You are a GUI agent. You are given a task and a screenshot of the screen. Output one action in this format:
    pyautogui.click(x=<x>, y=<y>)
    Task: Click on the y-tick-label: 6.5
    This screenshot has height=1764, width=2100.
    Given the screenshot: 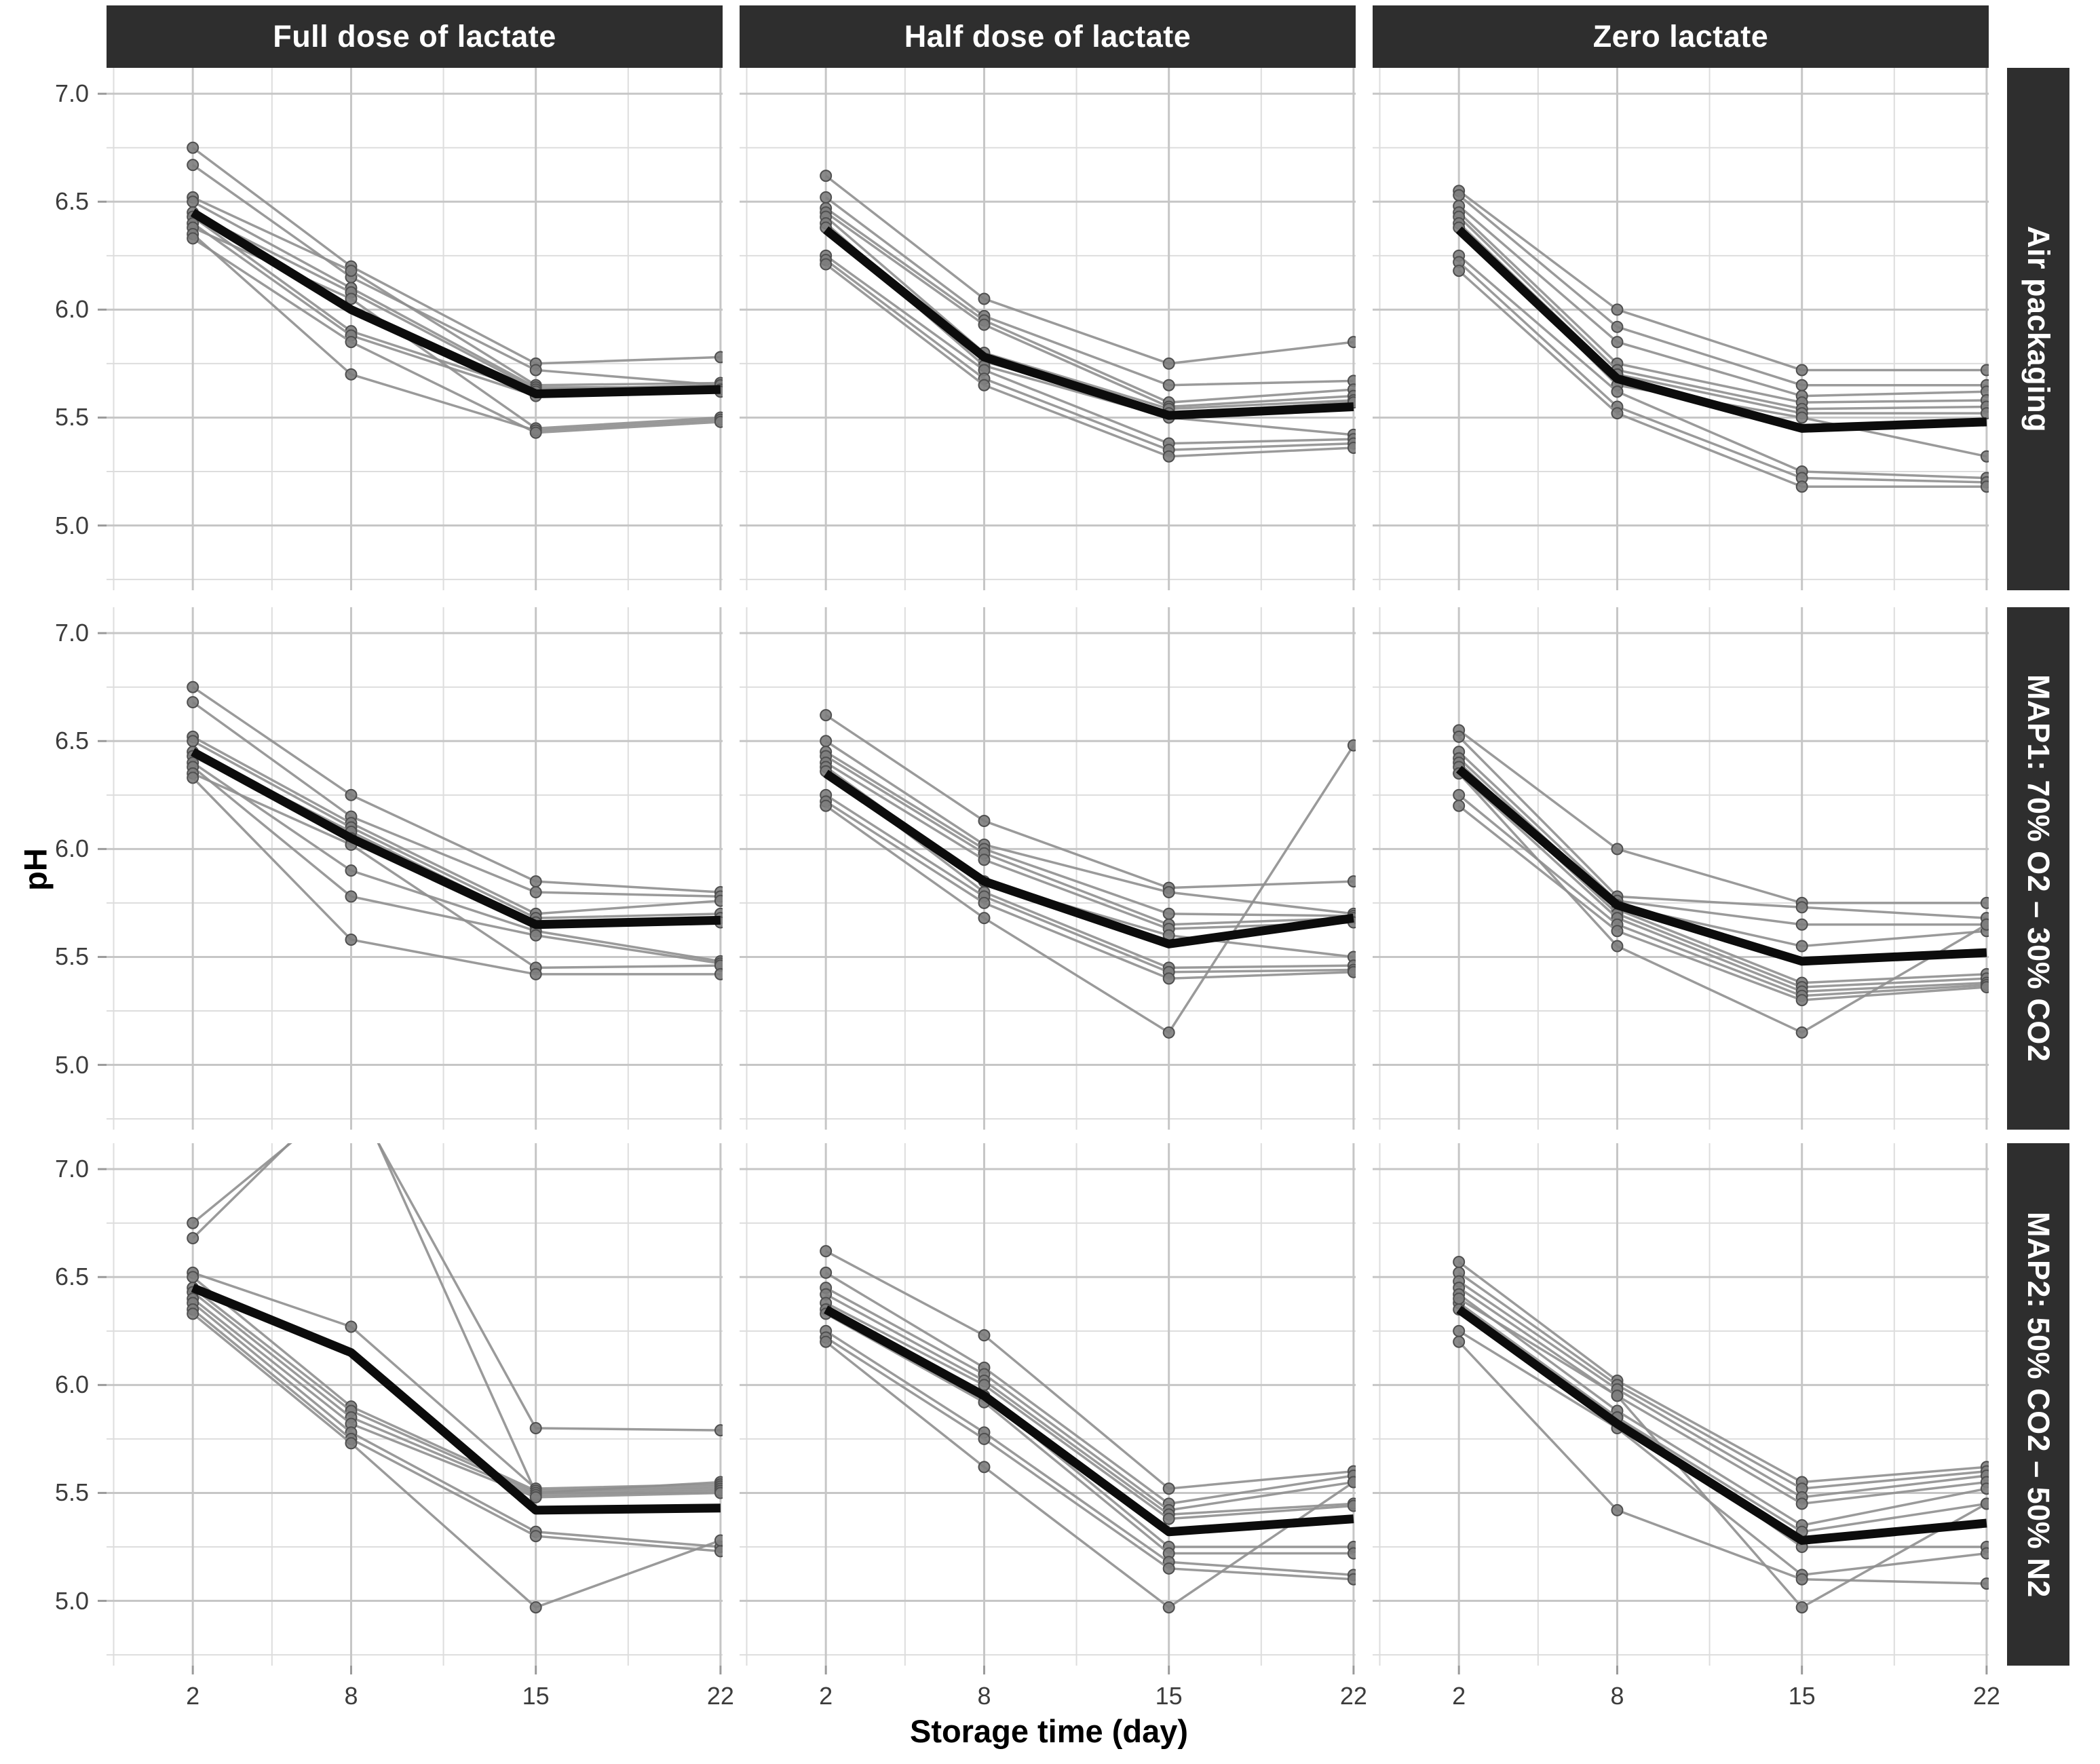 What is the action you would take?
    pyautogui.click(x=71, y=741)
    